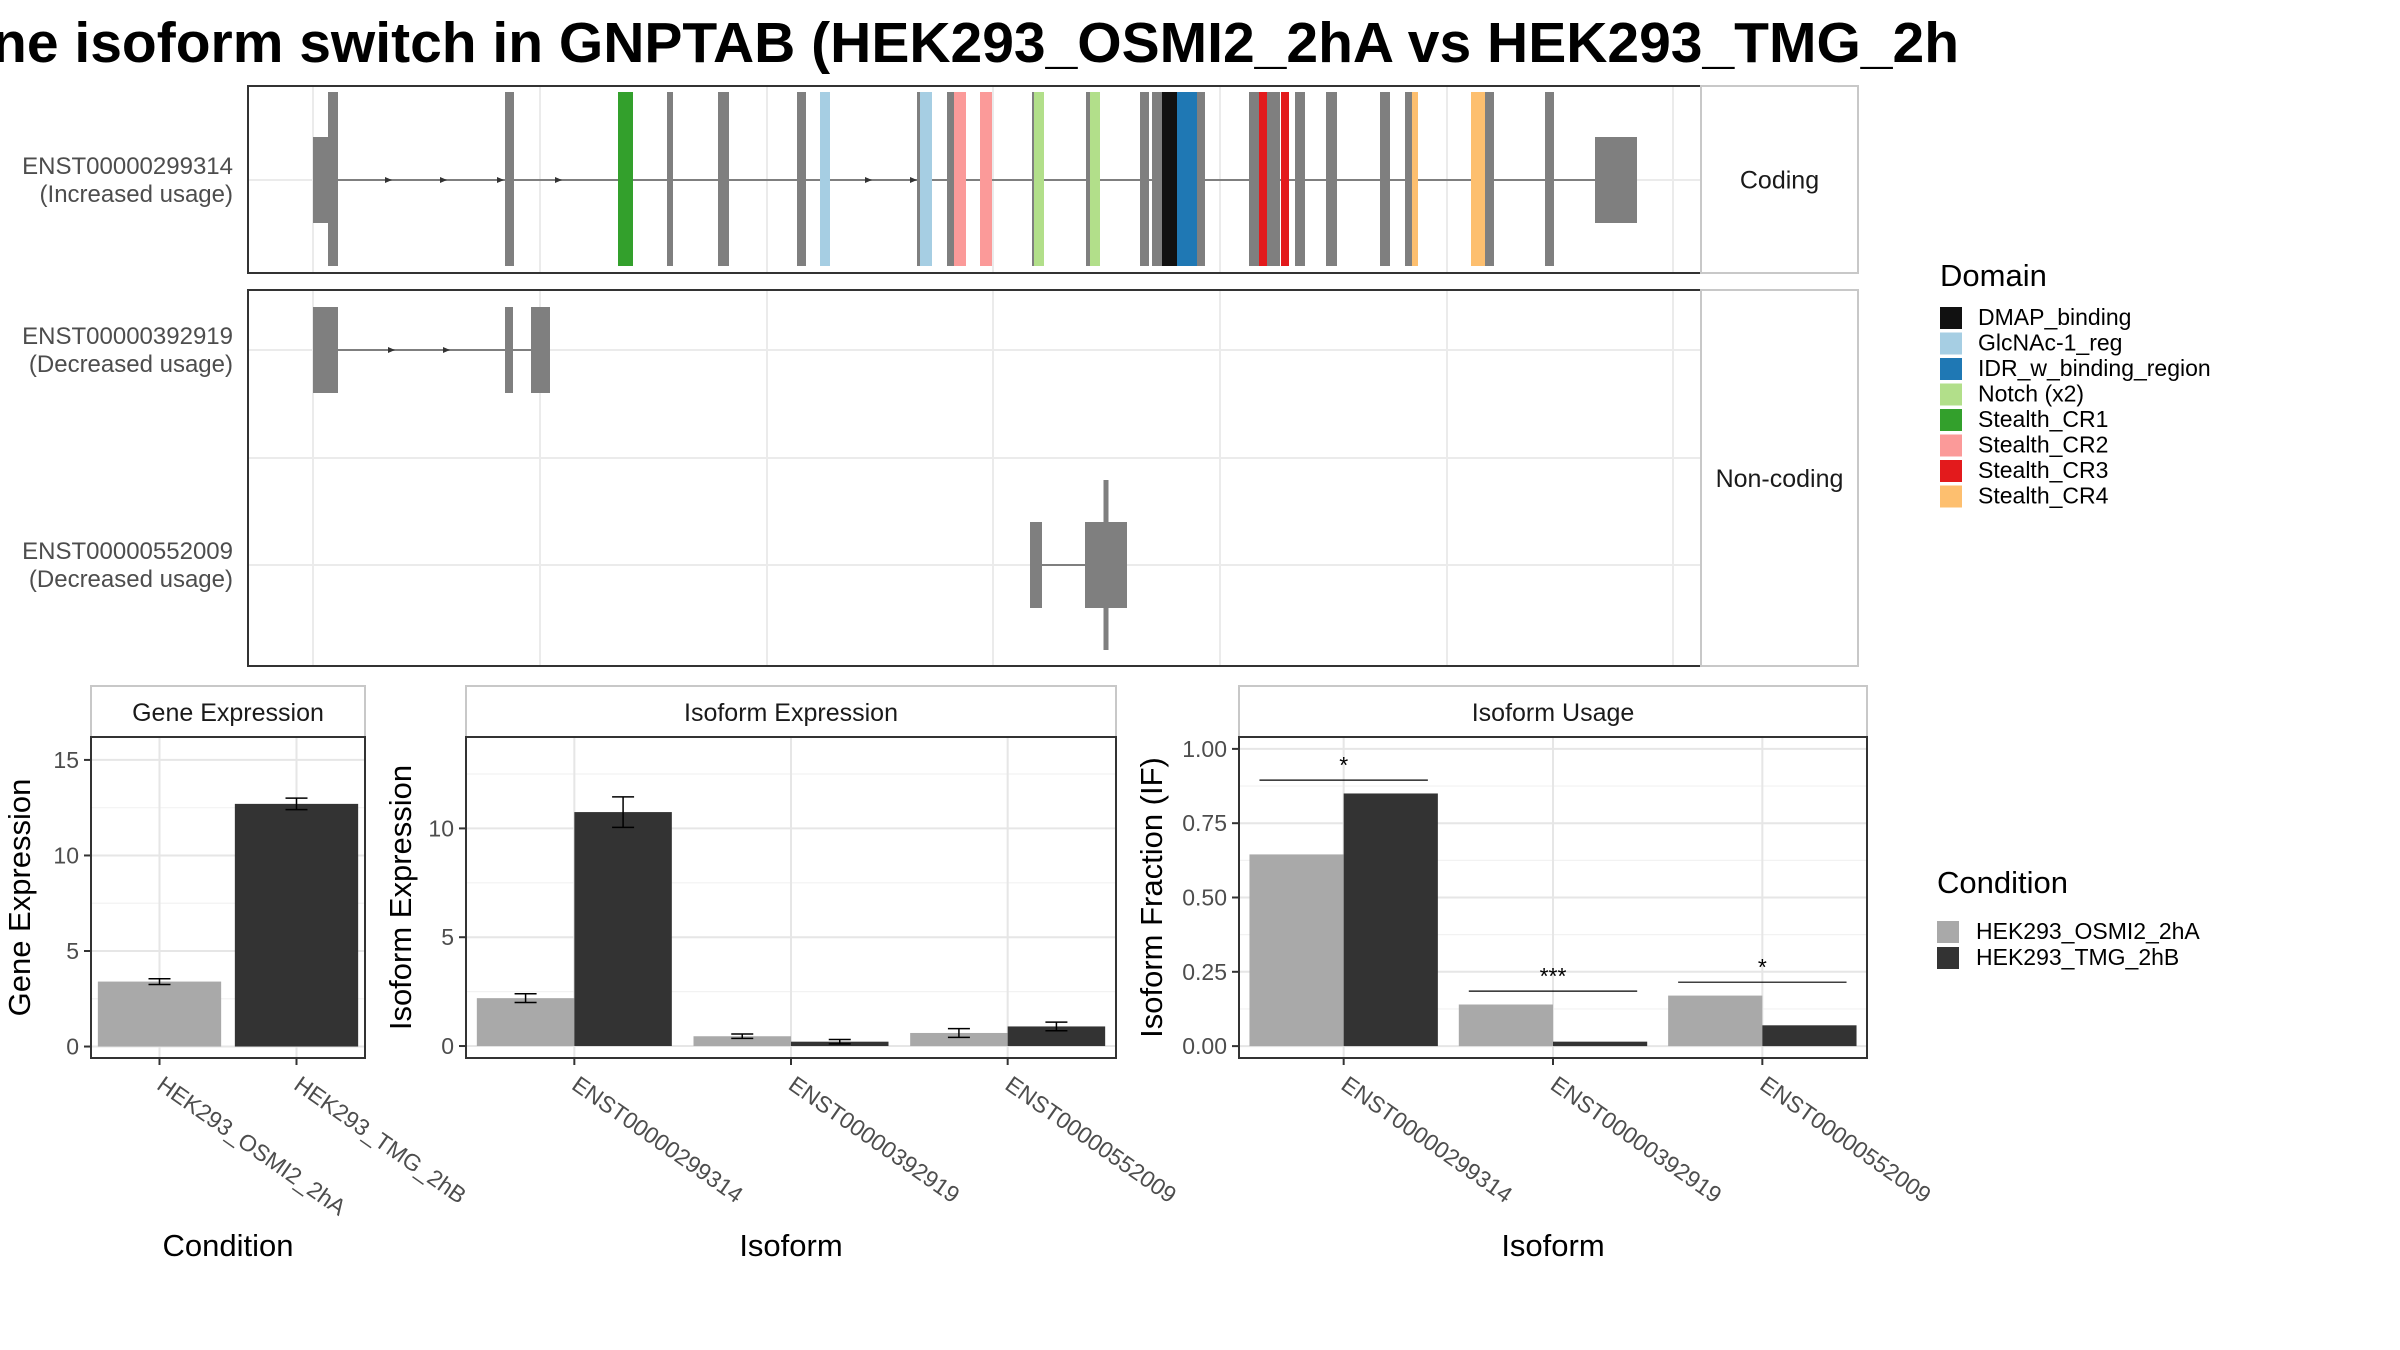  I want to click on facet-strip, so click(1779, 179).